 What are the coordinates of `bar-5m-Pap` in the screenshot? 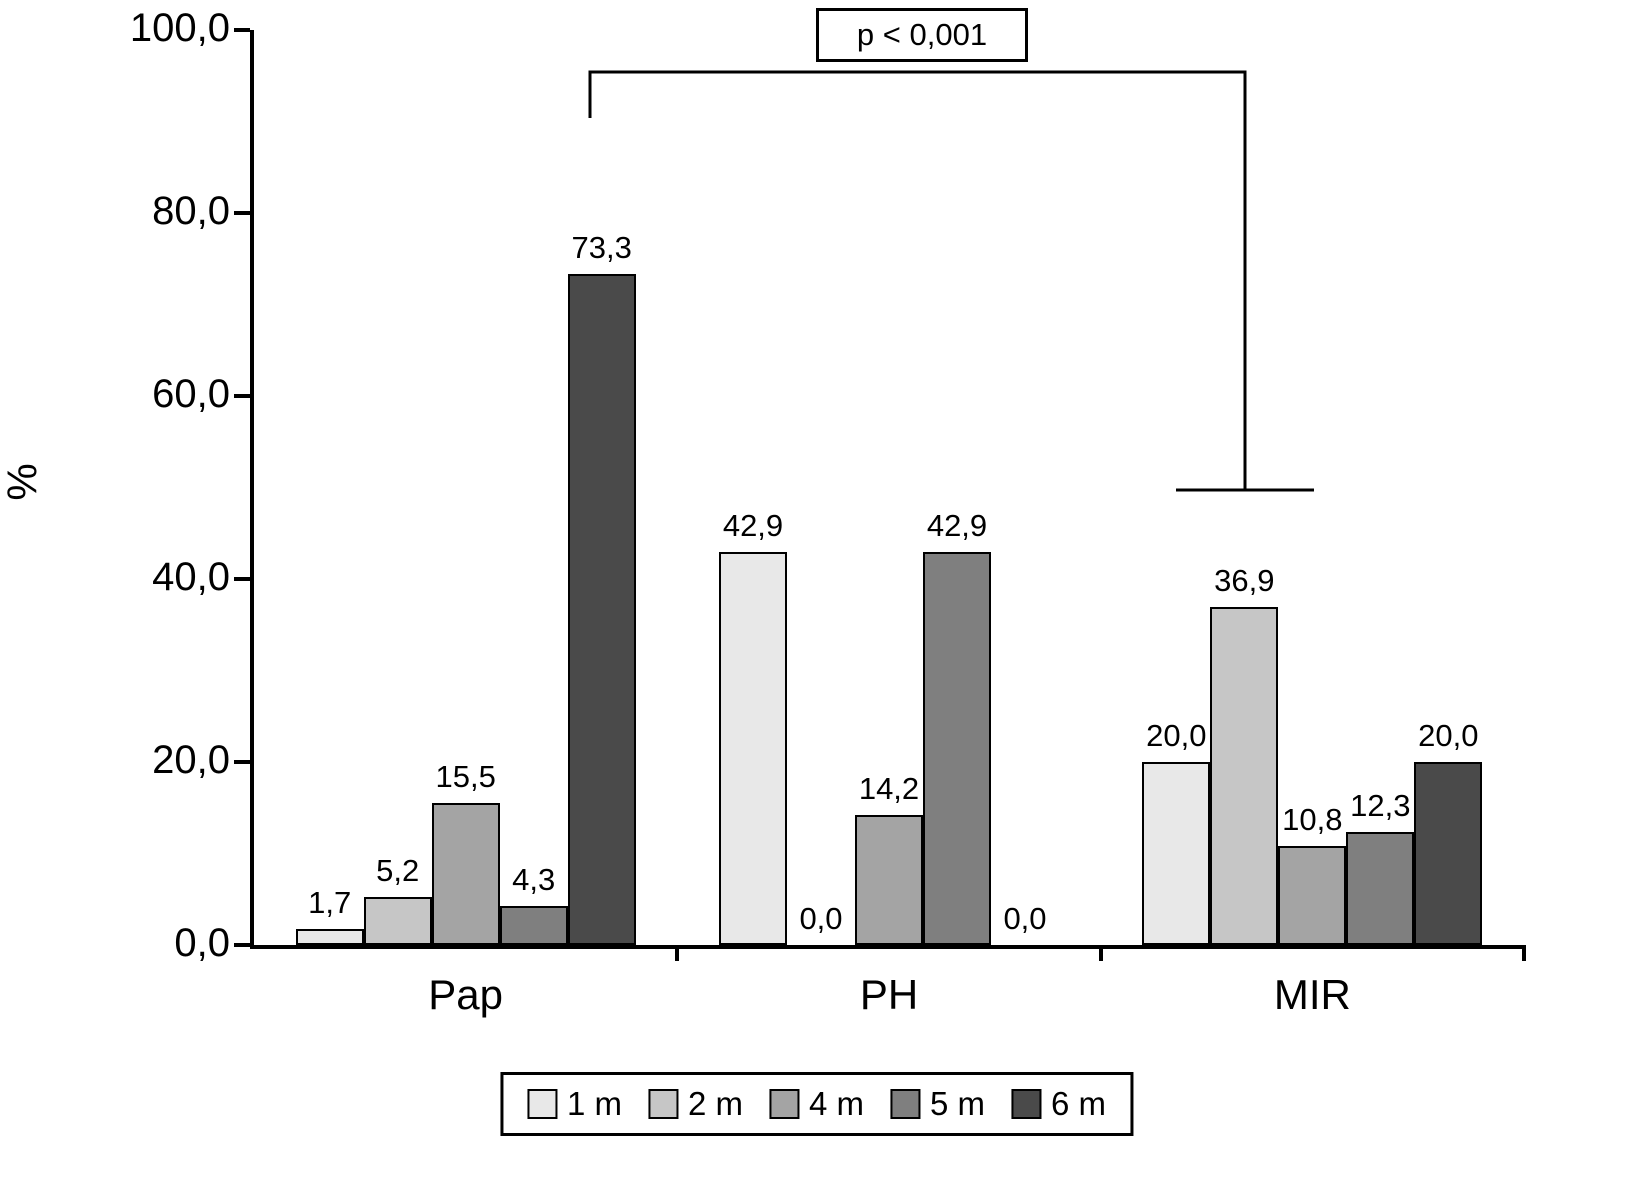 It's located at (533, 925).